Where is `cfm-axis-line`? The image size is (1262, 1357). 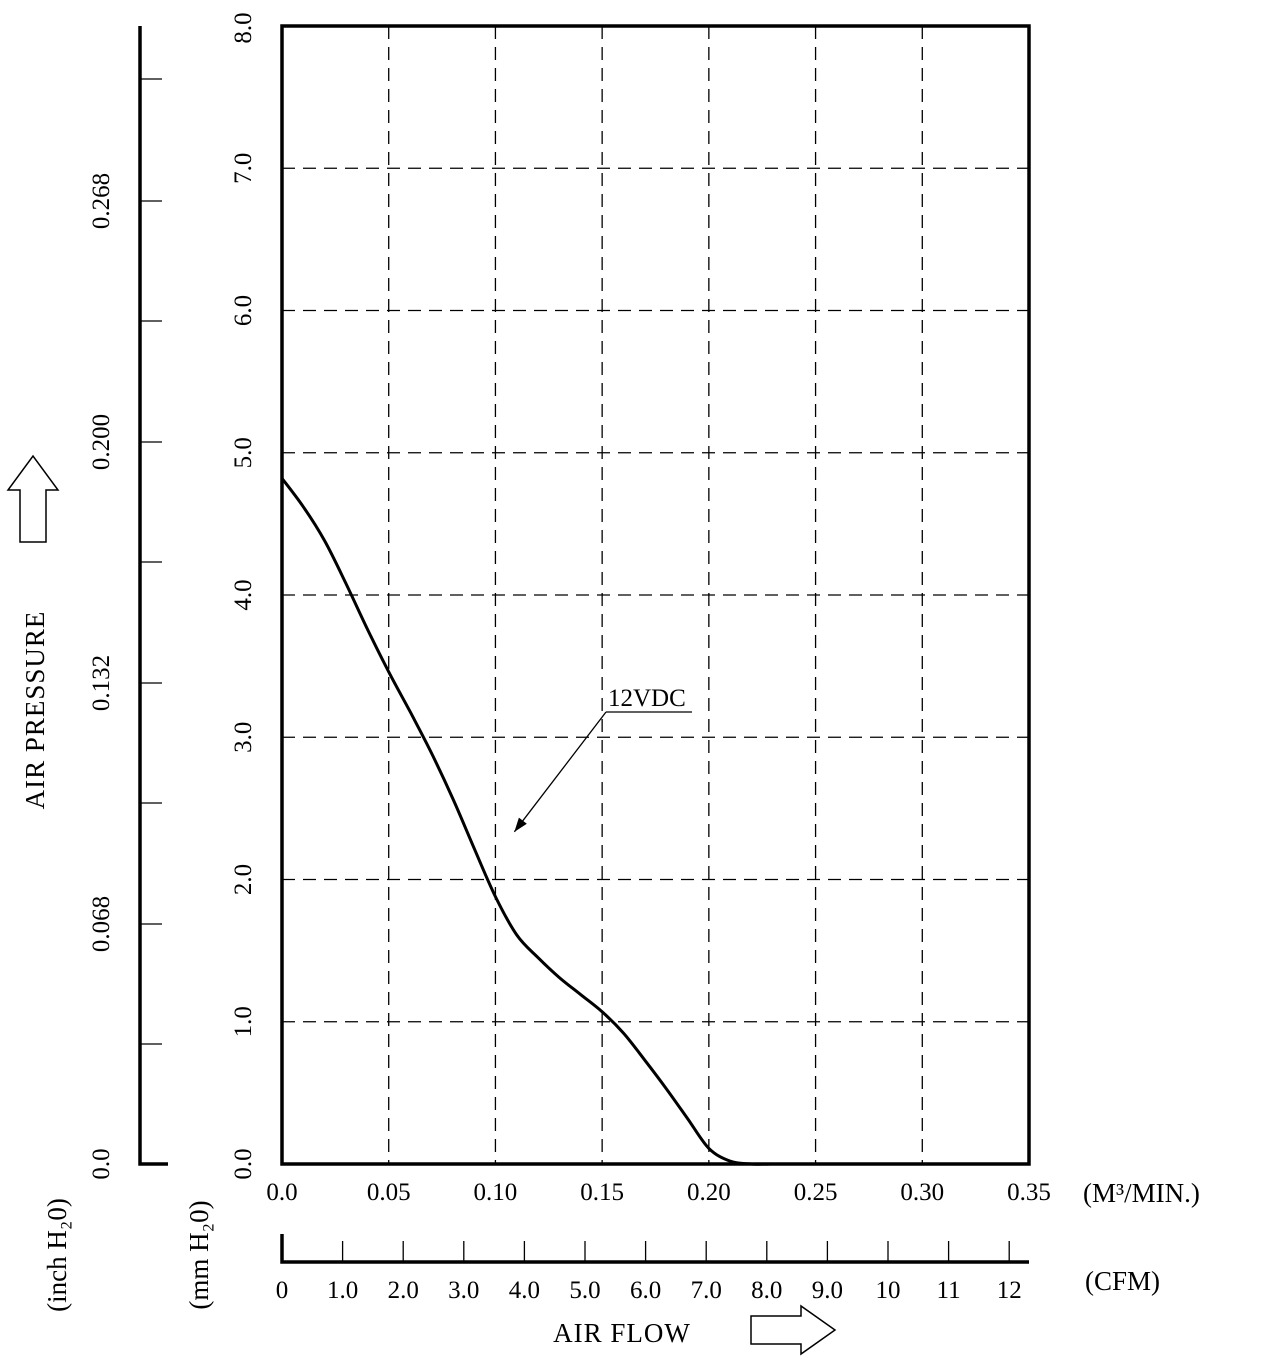 cfm-axis-line is located at coordinates (654, 1249).